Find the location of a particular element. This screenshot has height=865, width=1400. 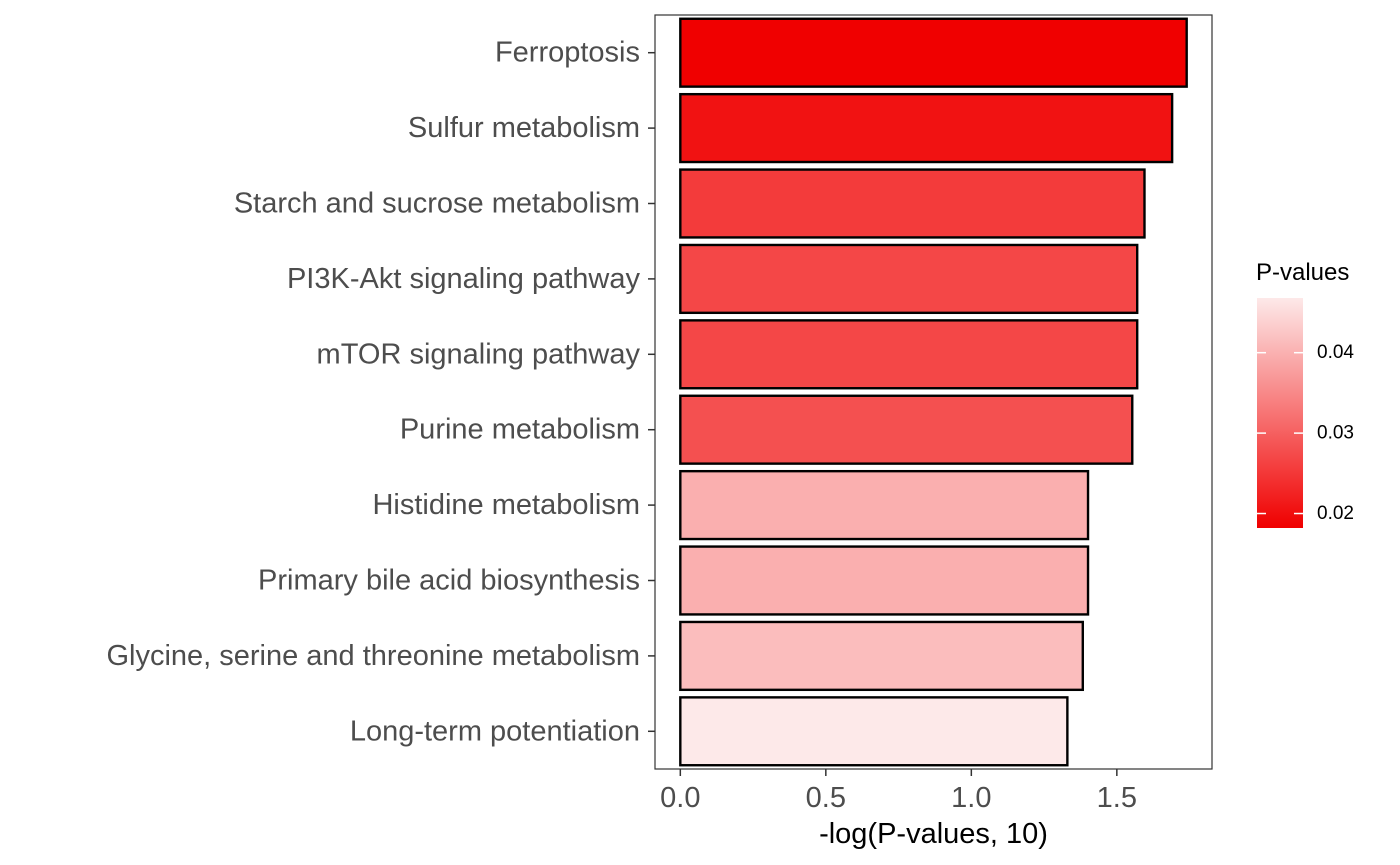

bar-long-term-potentiation is located at coordinates (874, 731).